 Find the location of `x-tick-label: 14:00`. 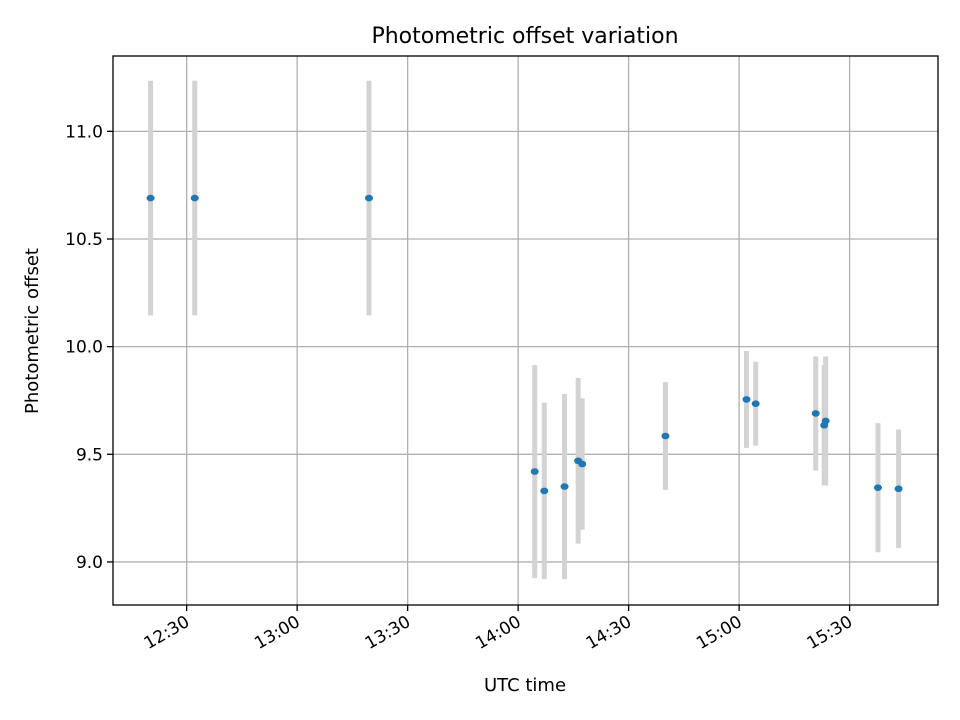

x-tick-label: 14:00 is located at coordinates (498, 633).